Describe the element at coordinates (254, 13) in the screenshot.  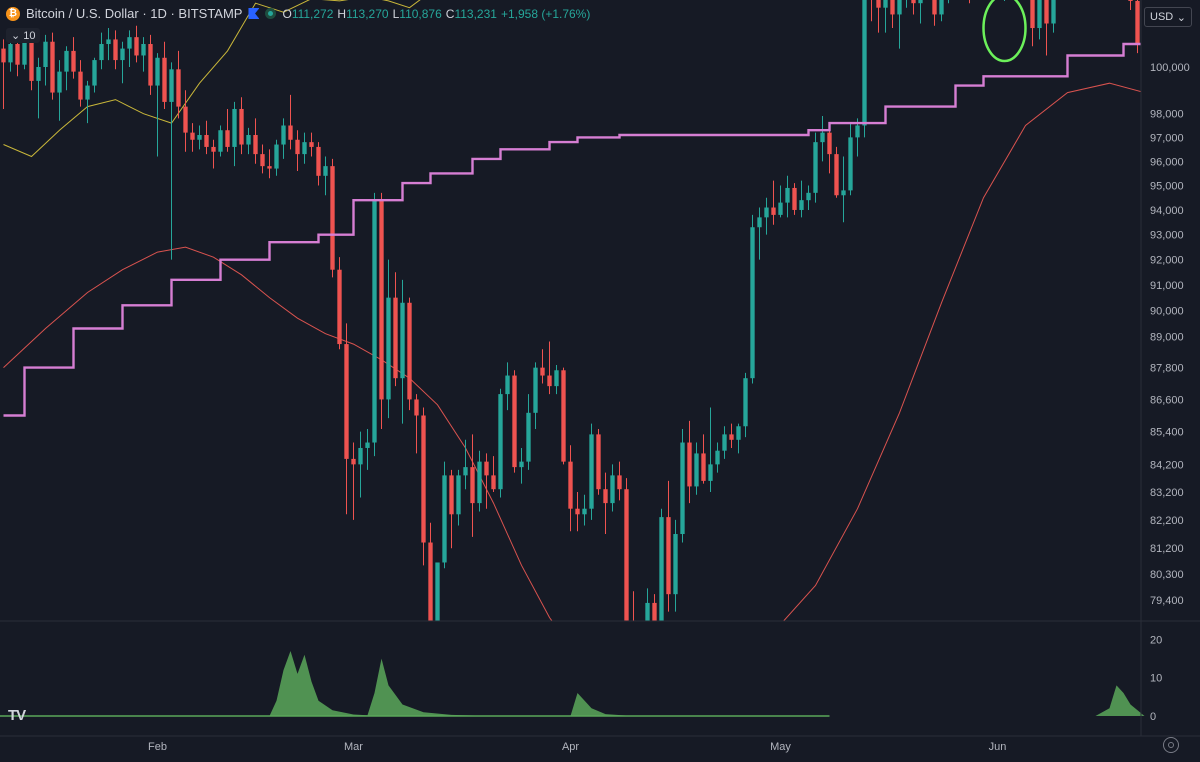
I see `flag-icon` at that location.